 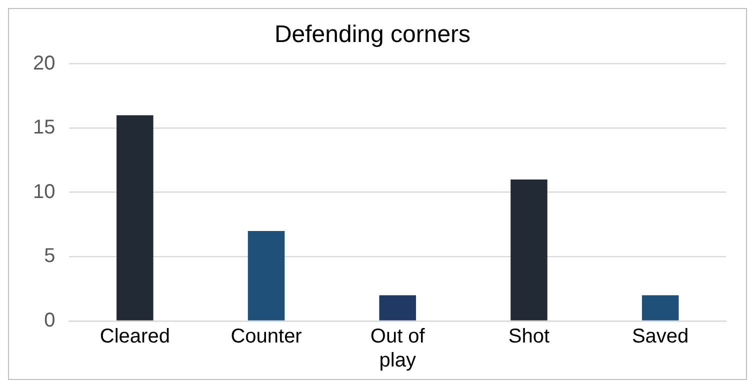 I want to click on x-tick-label: Out of play, so click(x=398, y=349).